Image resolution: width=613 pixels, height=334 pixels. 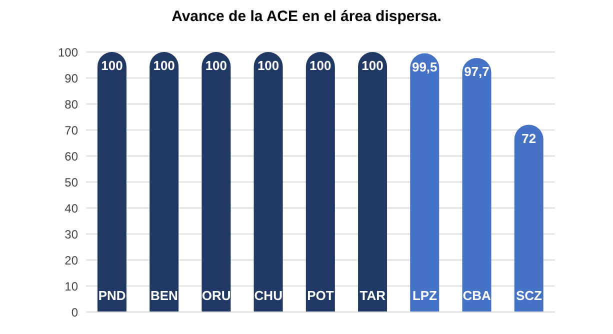 I want to click on chart-title: Avance de la ACE en el área dispersa., so click(x=306, y=17).